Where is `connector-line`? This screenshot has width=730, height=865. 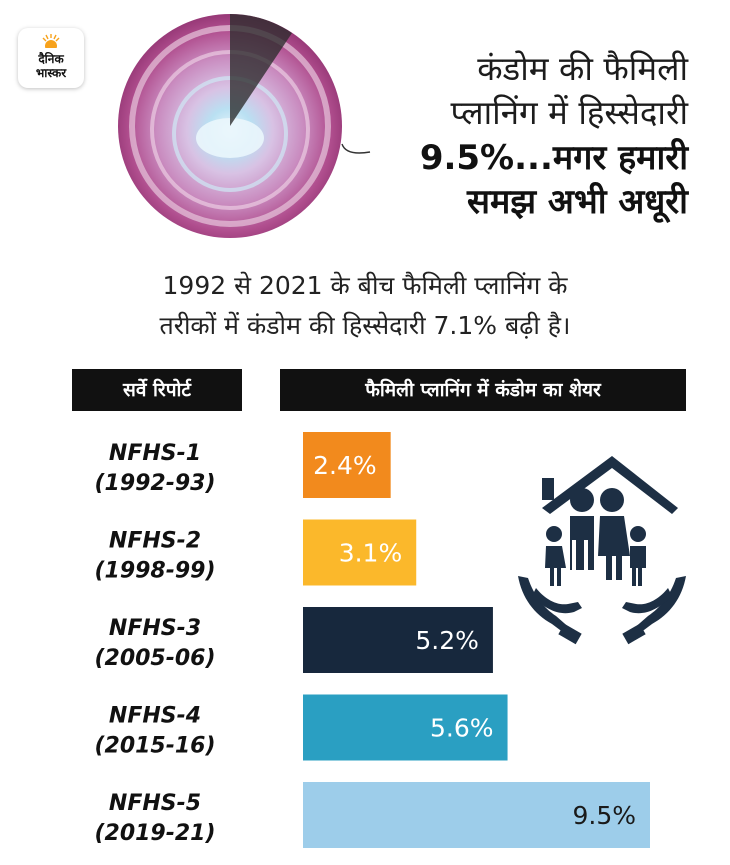
connector-line is located at coordinates (356, 148).